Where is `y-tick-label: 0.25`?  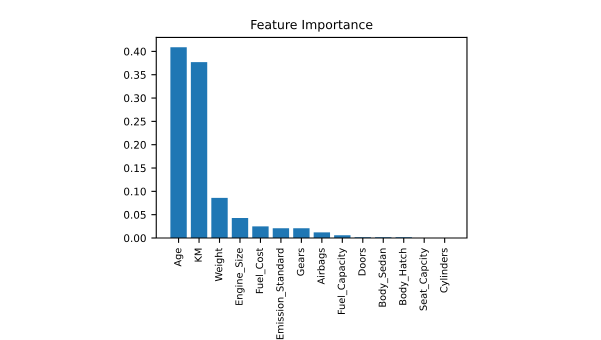
y-tick-label: 0.25 is located at coordinates (135, 122).